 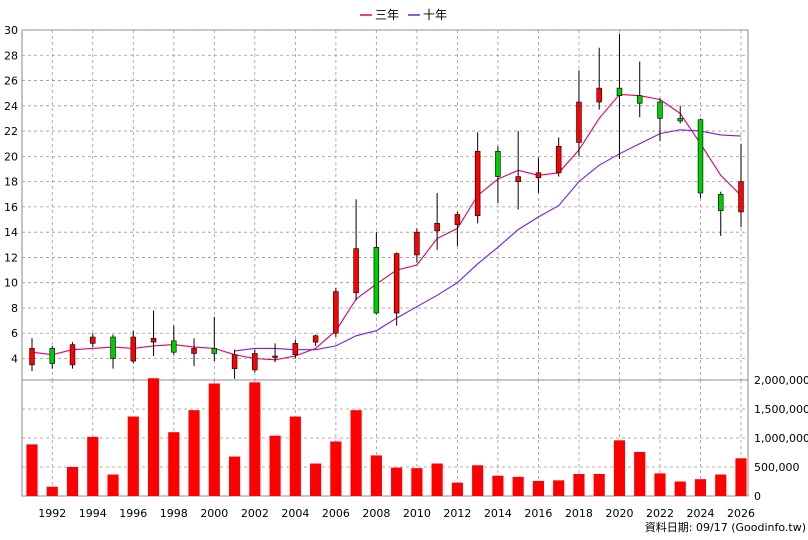 I want to click on volume-y-tick-label: 1,000,000, so click(x=781, y=438).